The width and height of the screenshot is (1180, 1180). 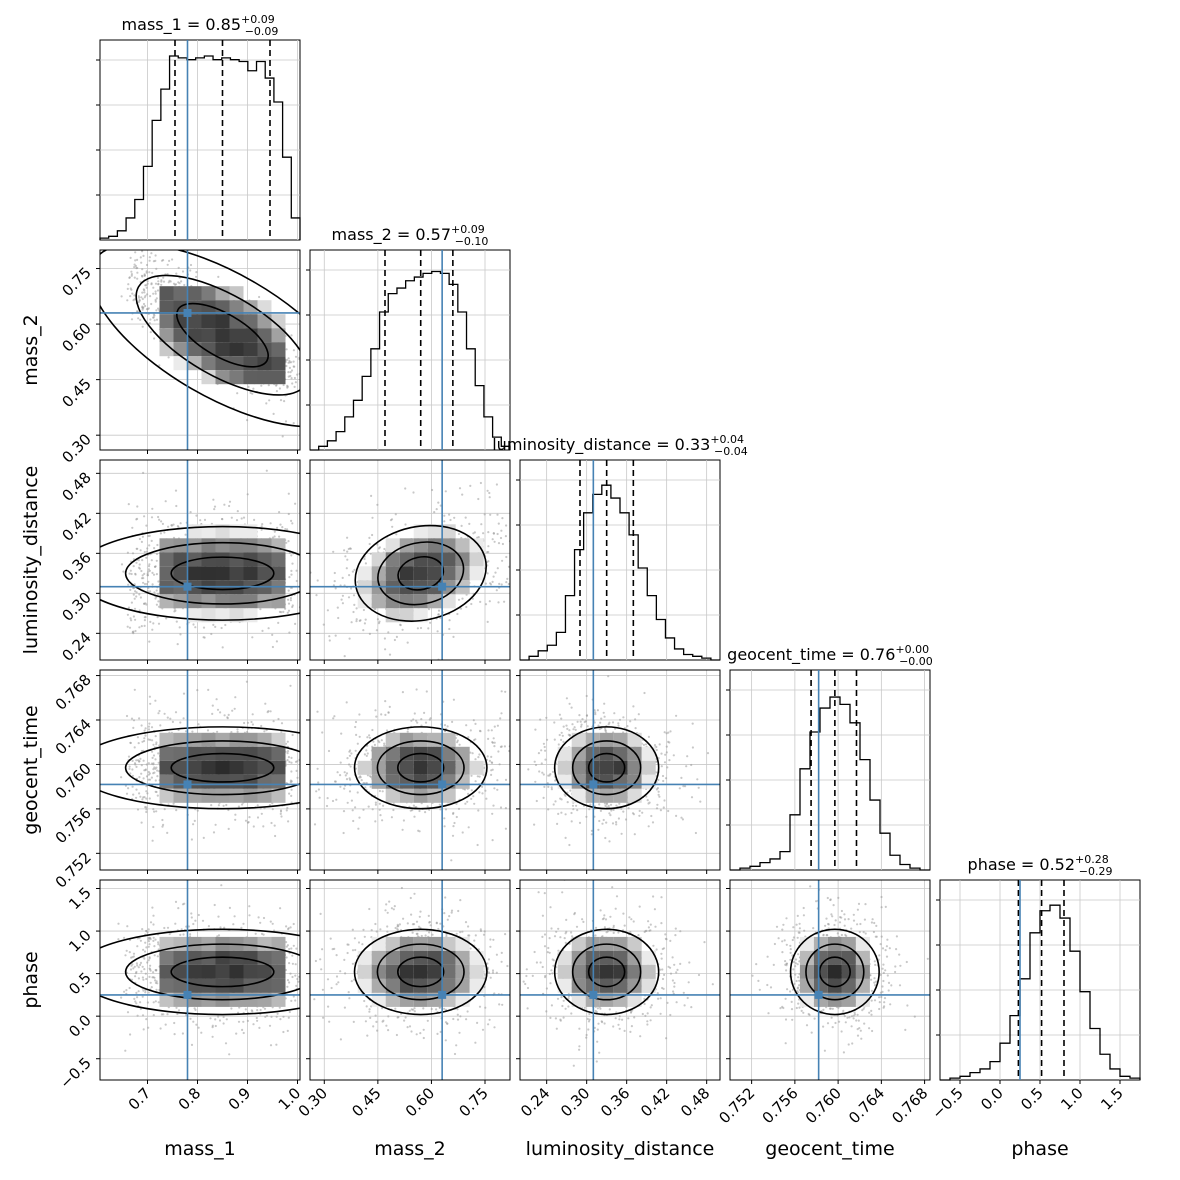 I want to click on panel-content, so click(x=620, y=770).